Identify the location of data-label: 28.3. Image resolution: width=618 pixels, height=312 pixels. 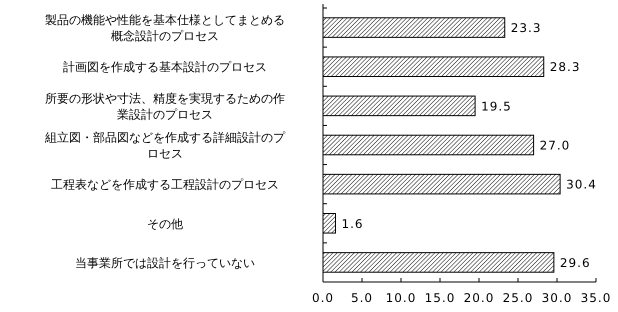
(565, 67).